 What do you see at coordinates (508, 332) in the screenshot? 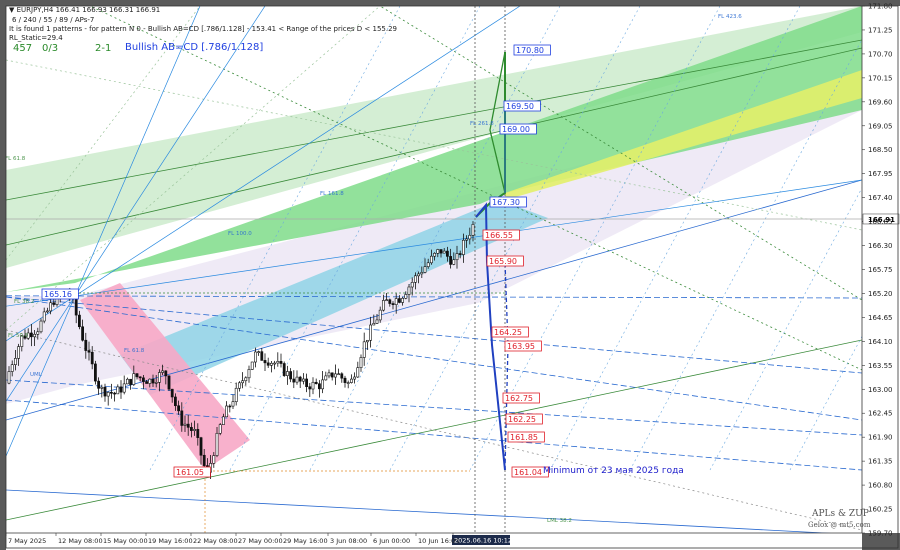
I see `level-label-164-25: 164.25` at bounding box center [508, 332].